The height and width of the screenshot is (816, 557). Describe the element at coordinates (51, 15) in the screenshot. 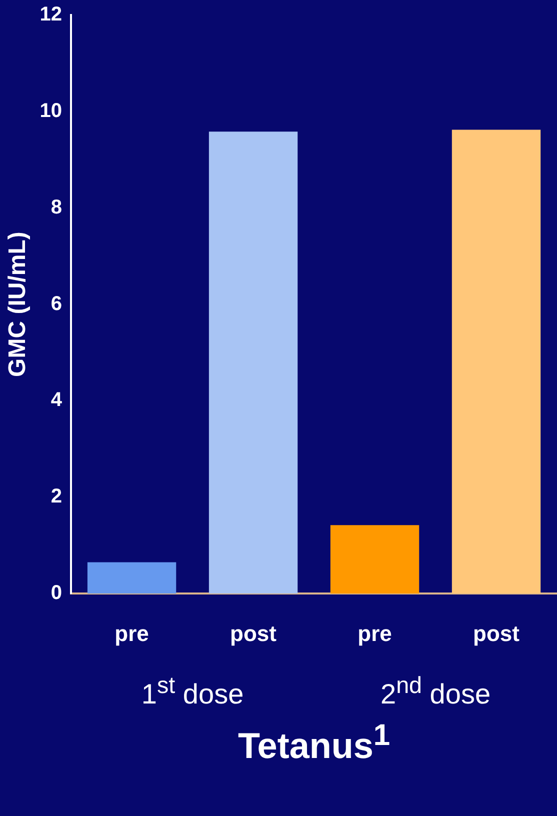

I see `y-tick-label: 12` at that location.